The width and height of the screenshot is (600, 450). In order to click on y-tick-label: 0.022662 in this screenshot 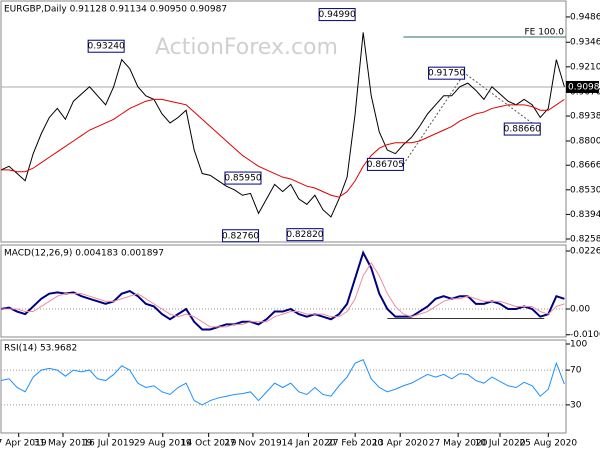, I will do `click(585, 252)`.